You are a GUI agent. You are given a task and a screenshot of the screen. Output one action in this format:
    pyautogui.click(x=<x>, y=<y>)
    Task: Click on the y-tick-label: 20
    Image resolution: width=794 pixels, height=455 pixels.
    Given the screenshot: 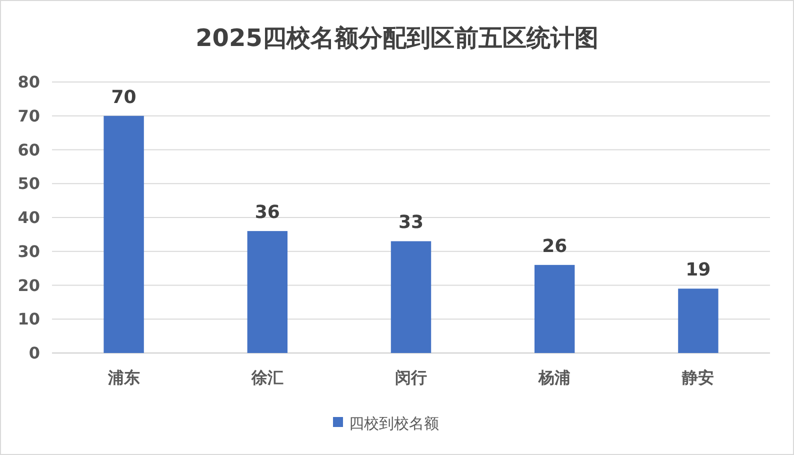 What is the action you would take?
    pyautogui.click(x=29, y=285)
    